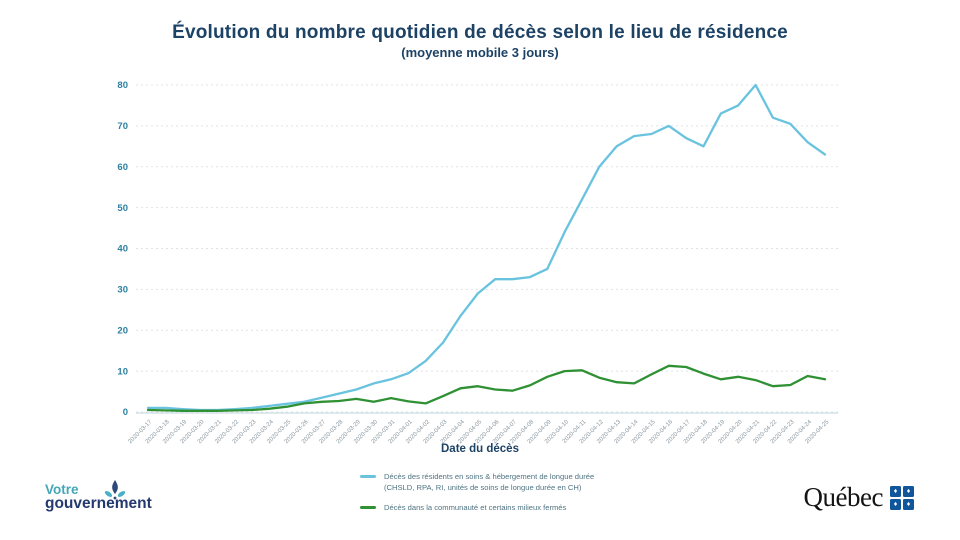  Describe the element at coordinates (902, 497) in the screenshot. I see `quebec-flag-icon: ♦ ♦ ♦ ♦` at that location.